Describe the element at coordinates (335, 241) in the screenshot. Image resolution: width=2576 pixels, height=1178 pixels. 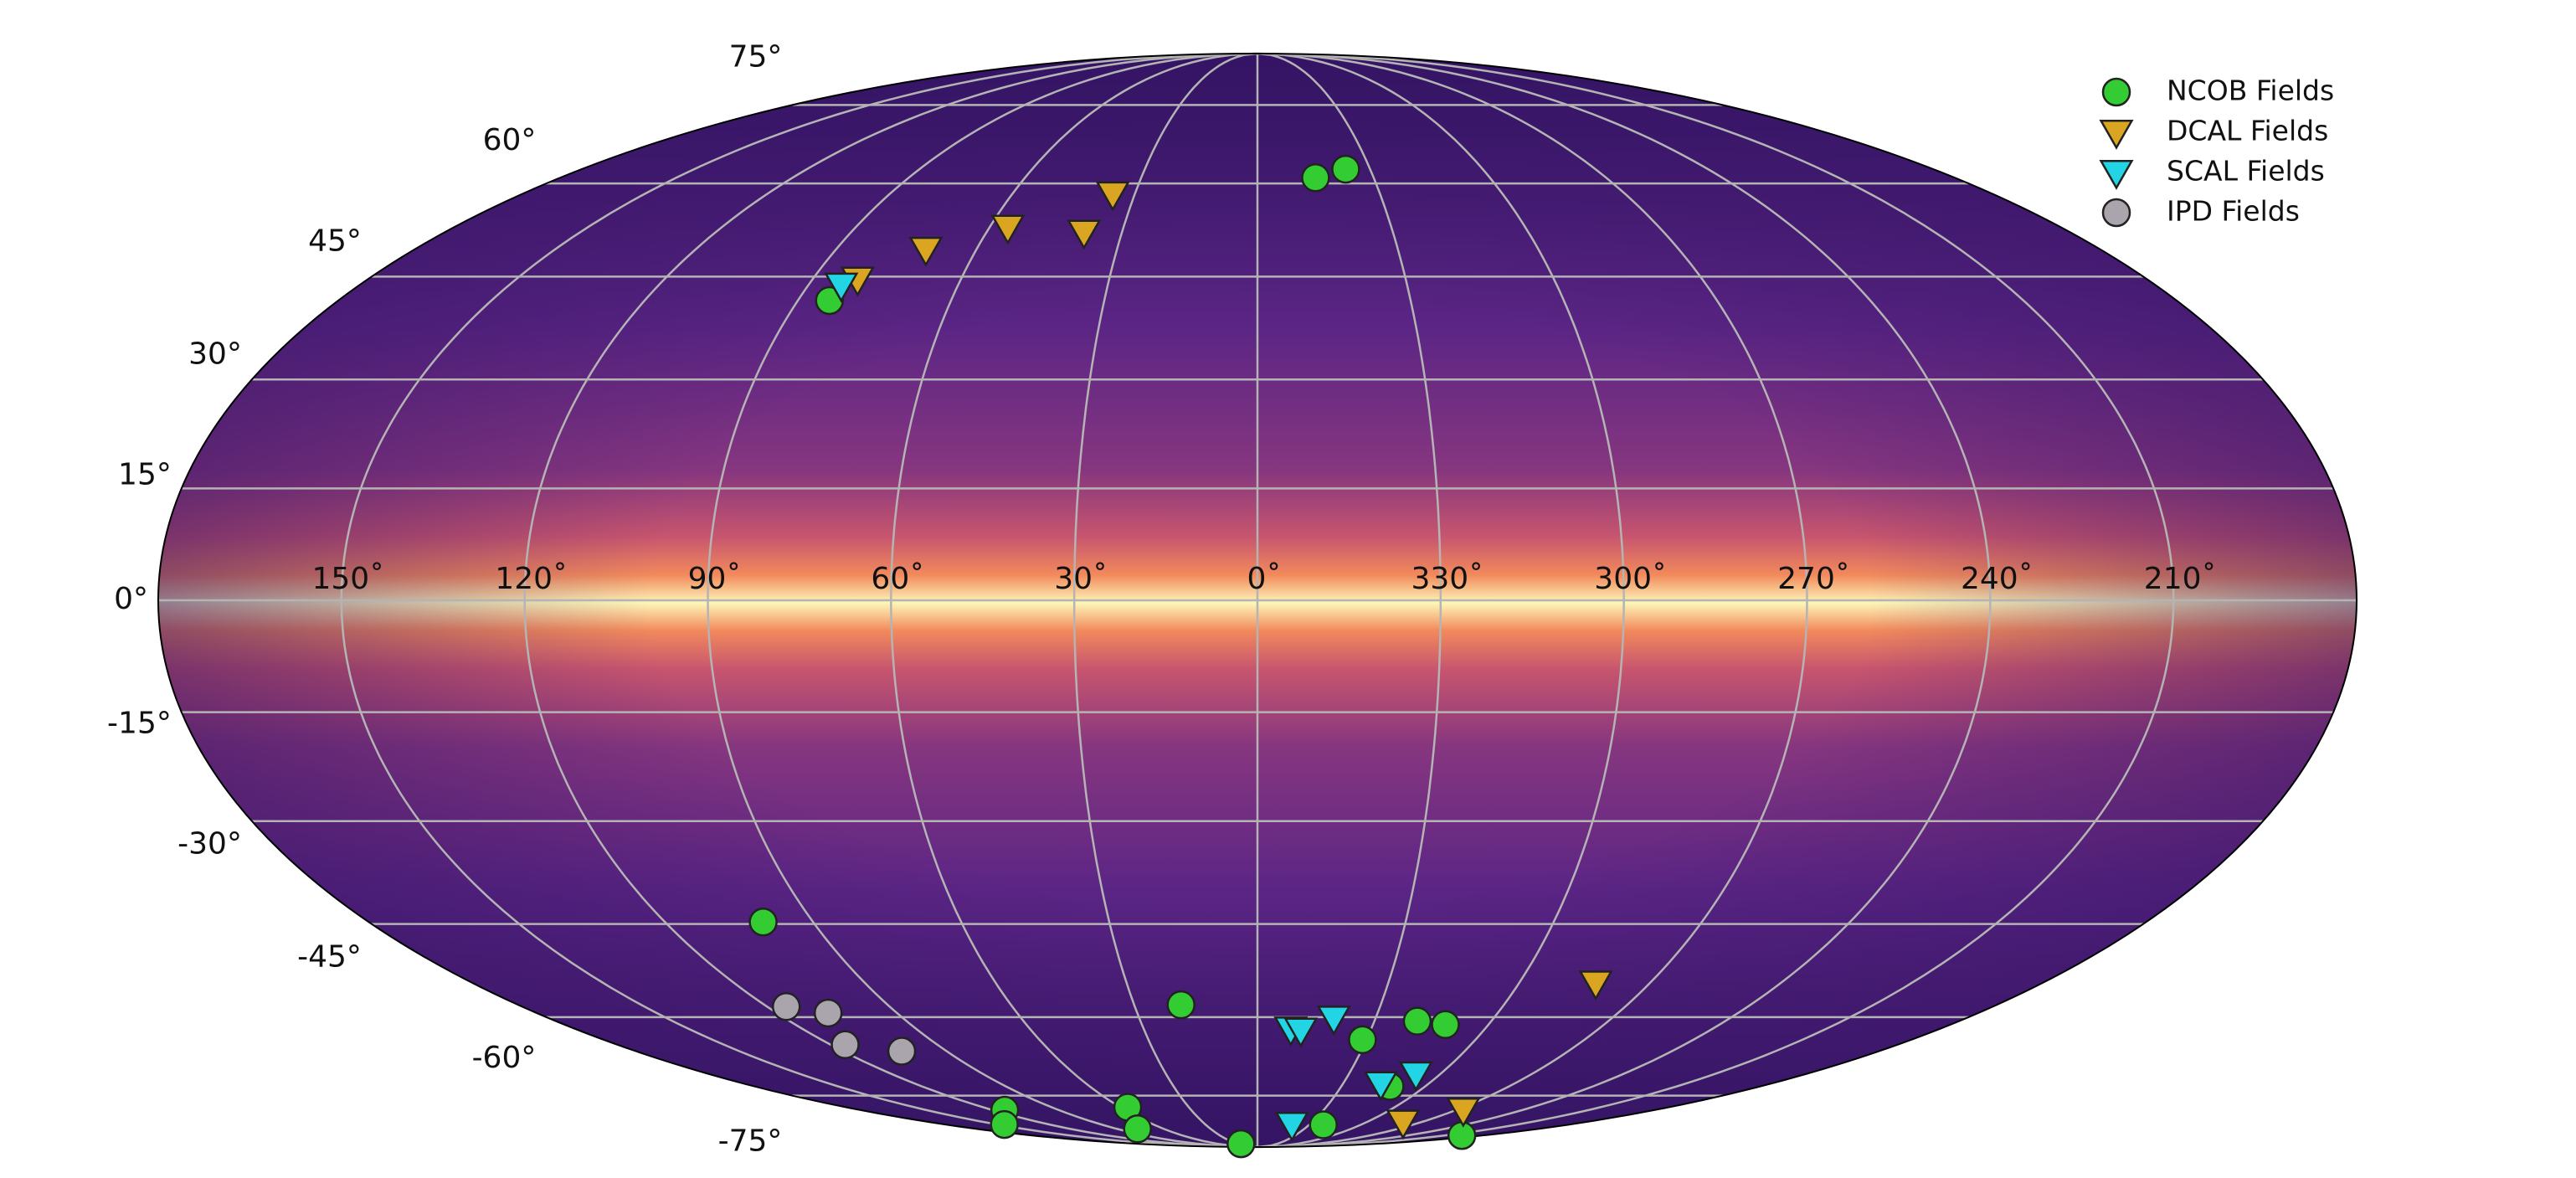
I see `y-tick-label: 45°` at that location.